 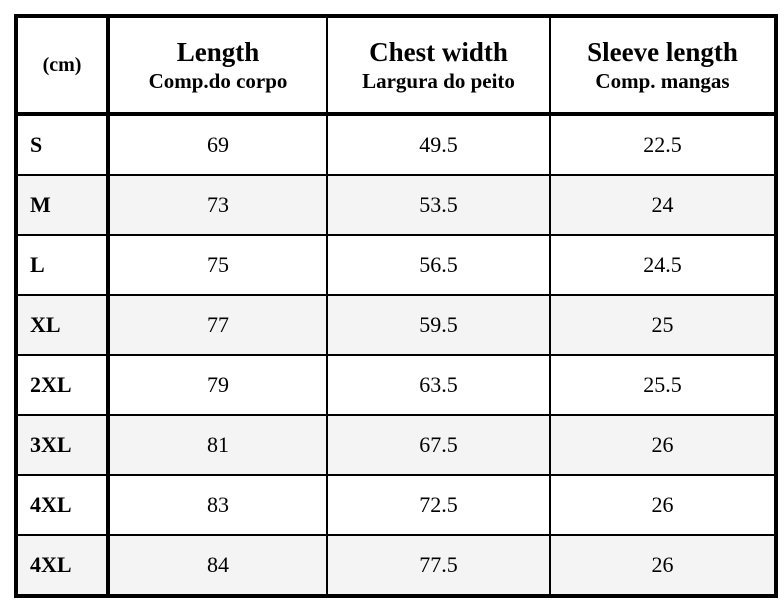 I want to click on size-label: 2XL, so click(x=62, y=385).